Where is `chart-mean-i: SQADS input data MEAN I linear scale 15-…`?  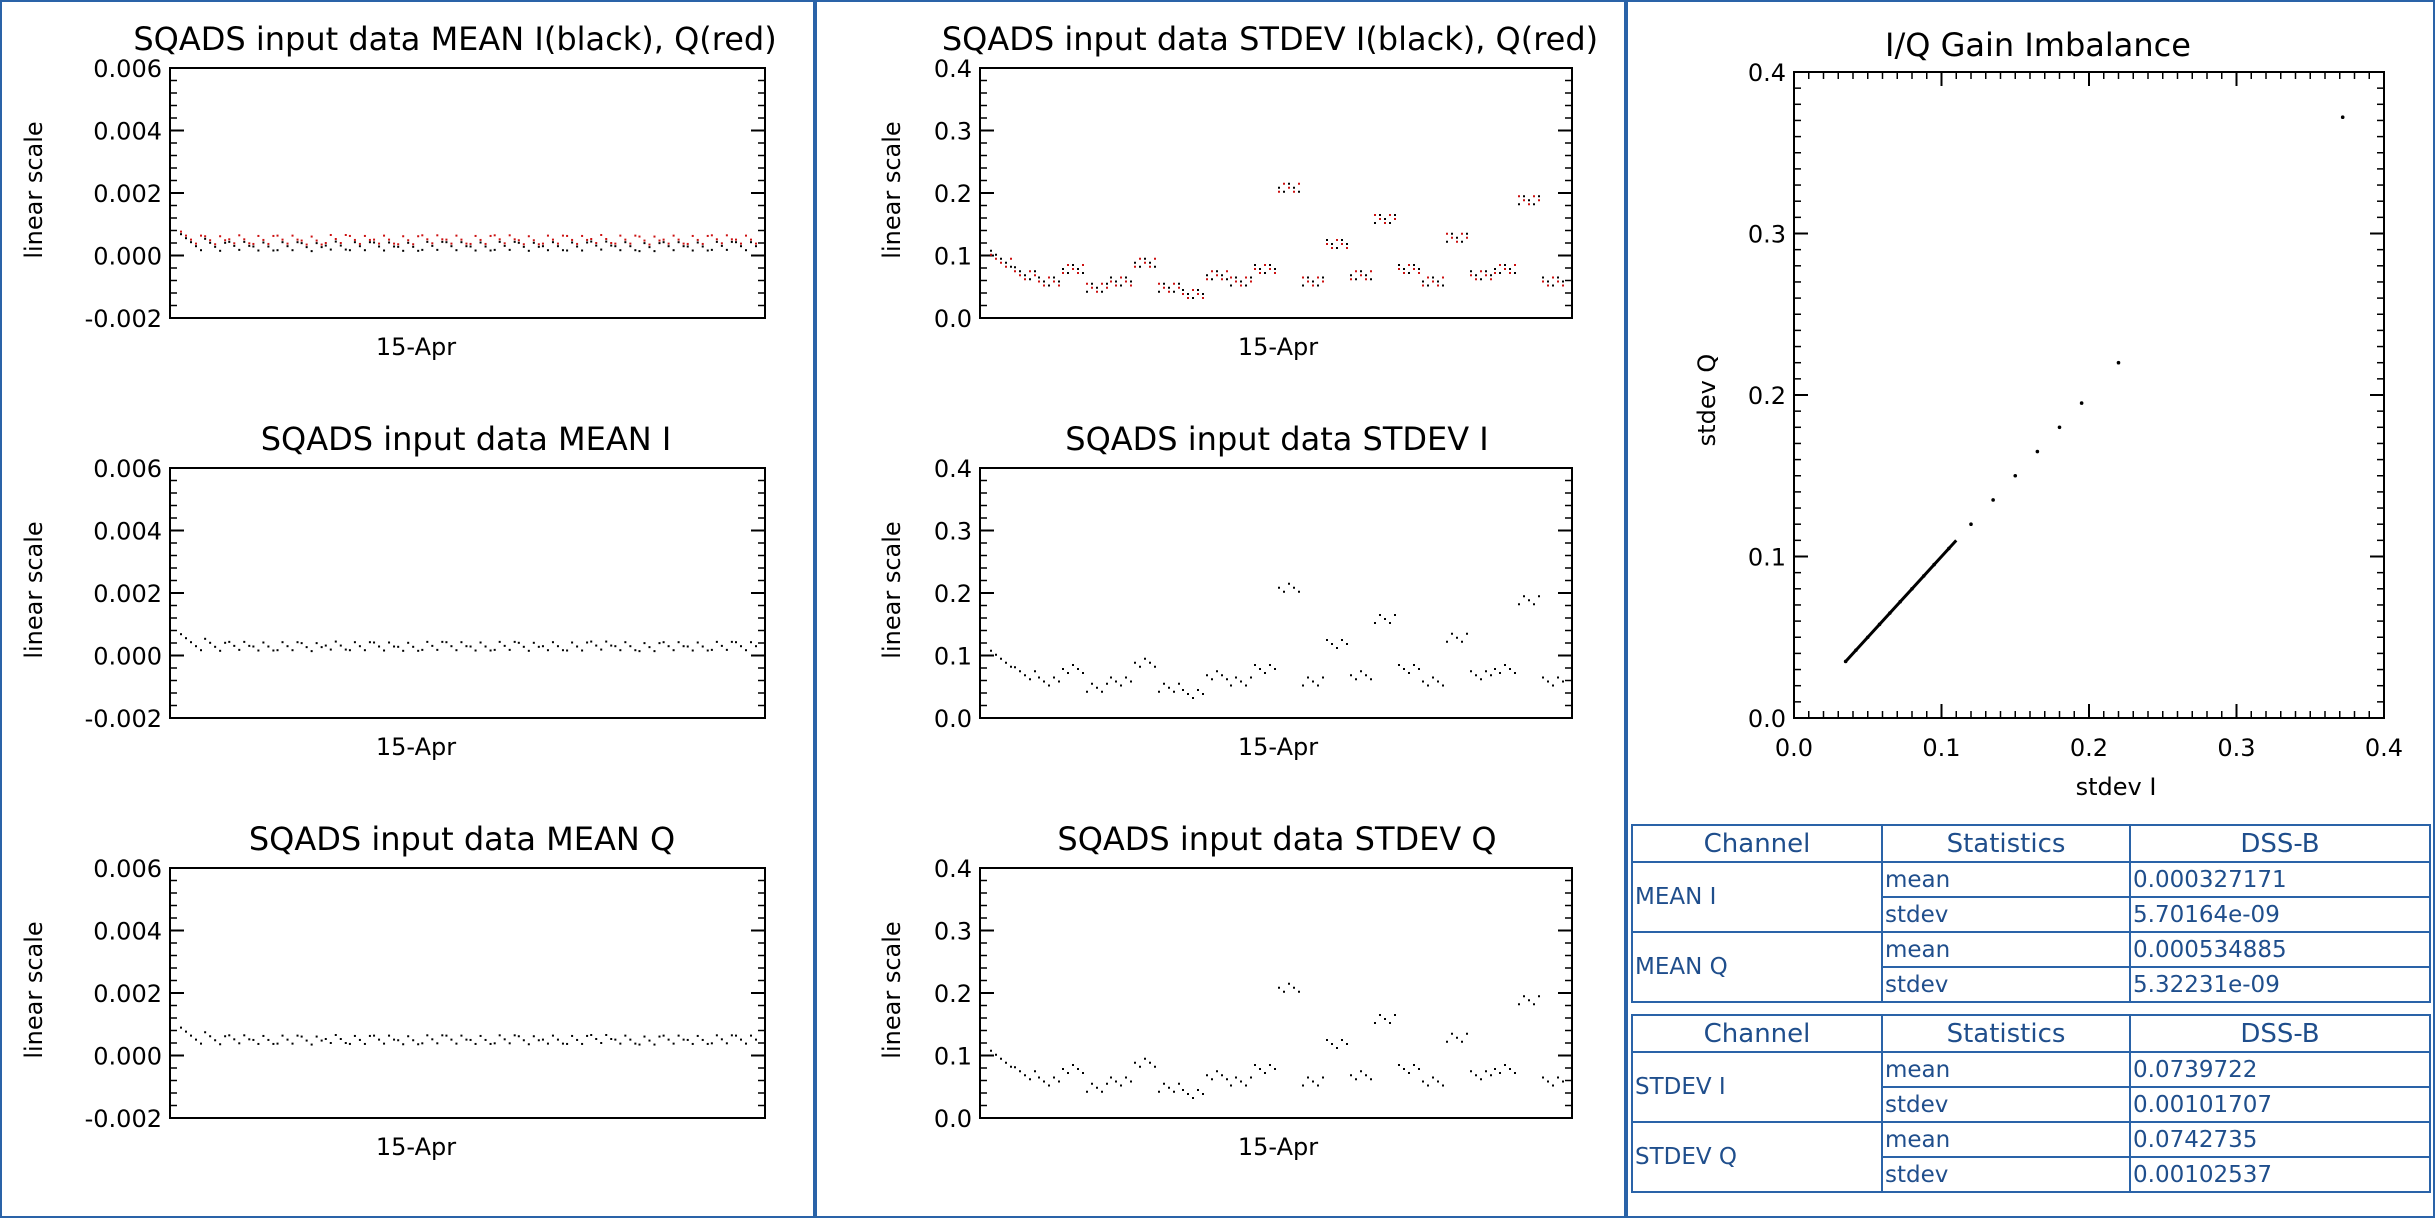 chart-mean-i: SQADS input data MEAN I linear scale 15-… is located at coordinates (393, 590).